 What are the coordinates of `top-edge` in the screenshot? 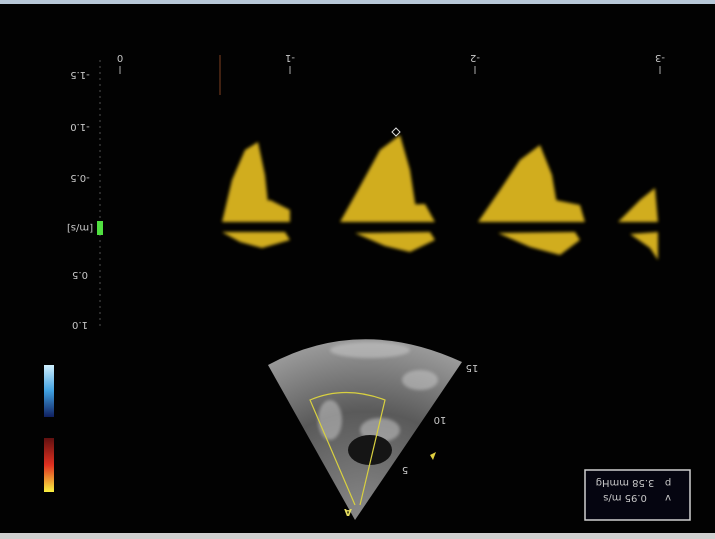 It's located at (357, 2).